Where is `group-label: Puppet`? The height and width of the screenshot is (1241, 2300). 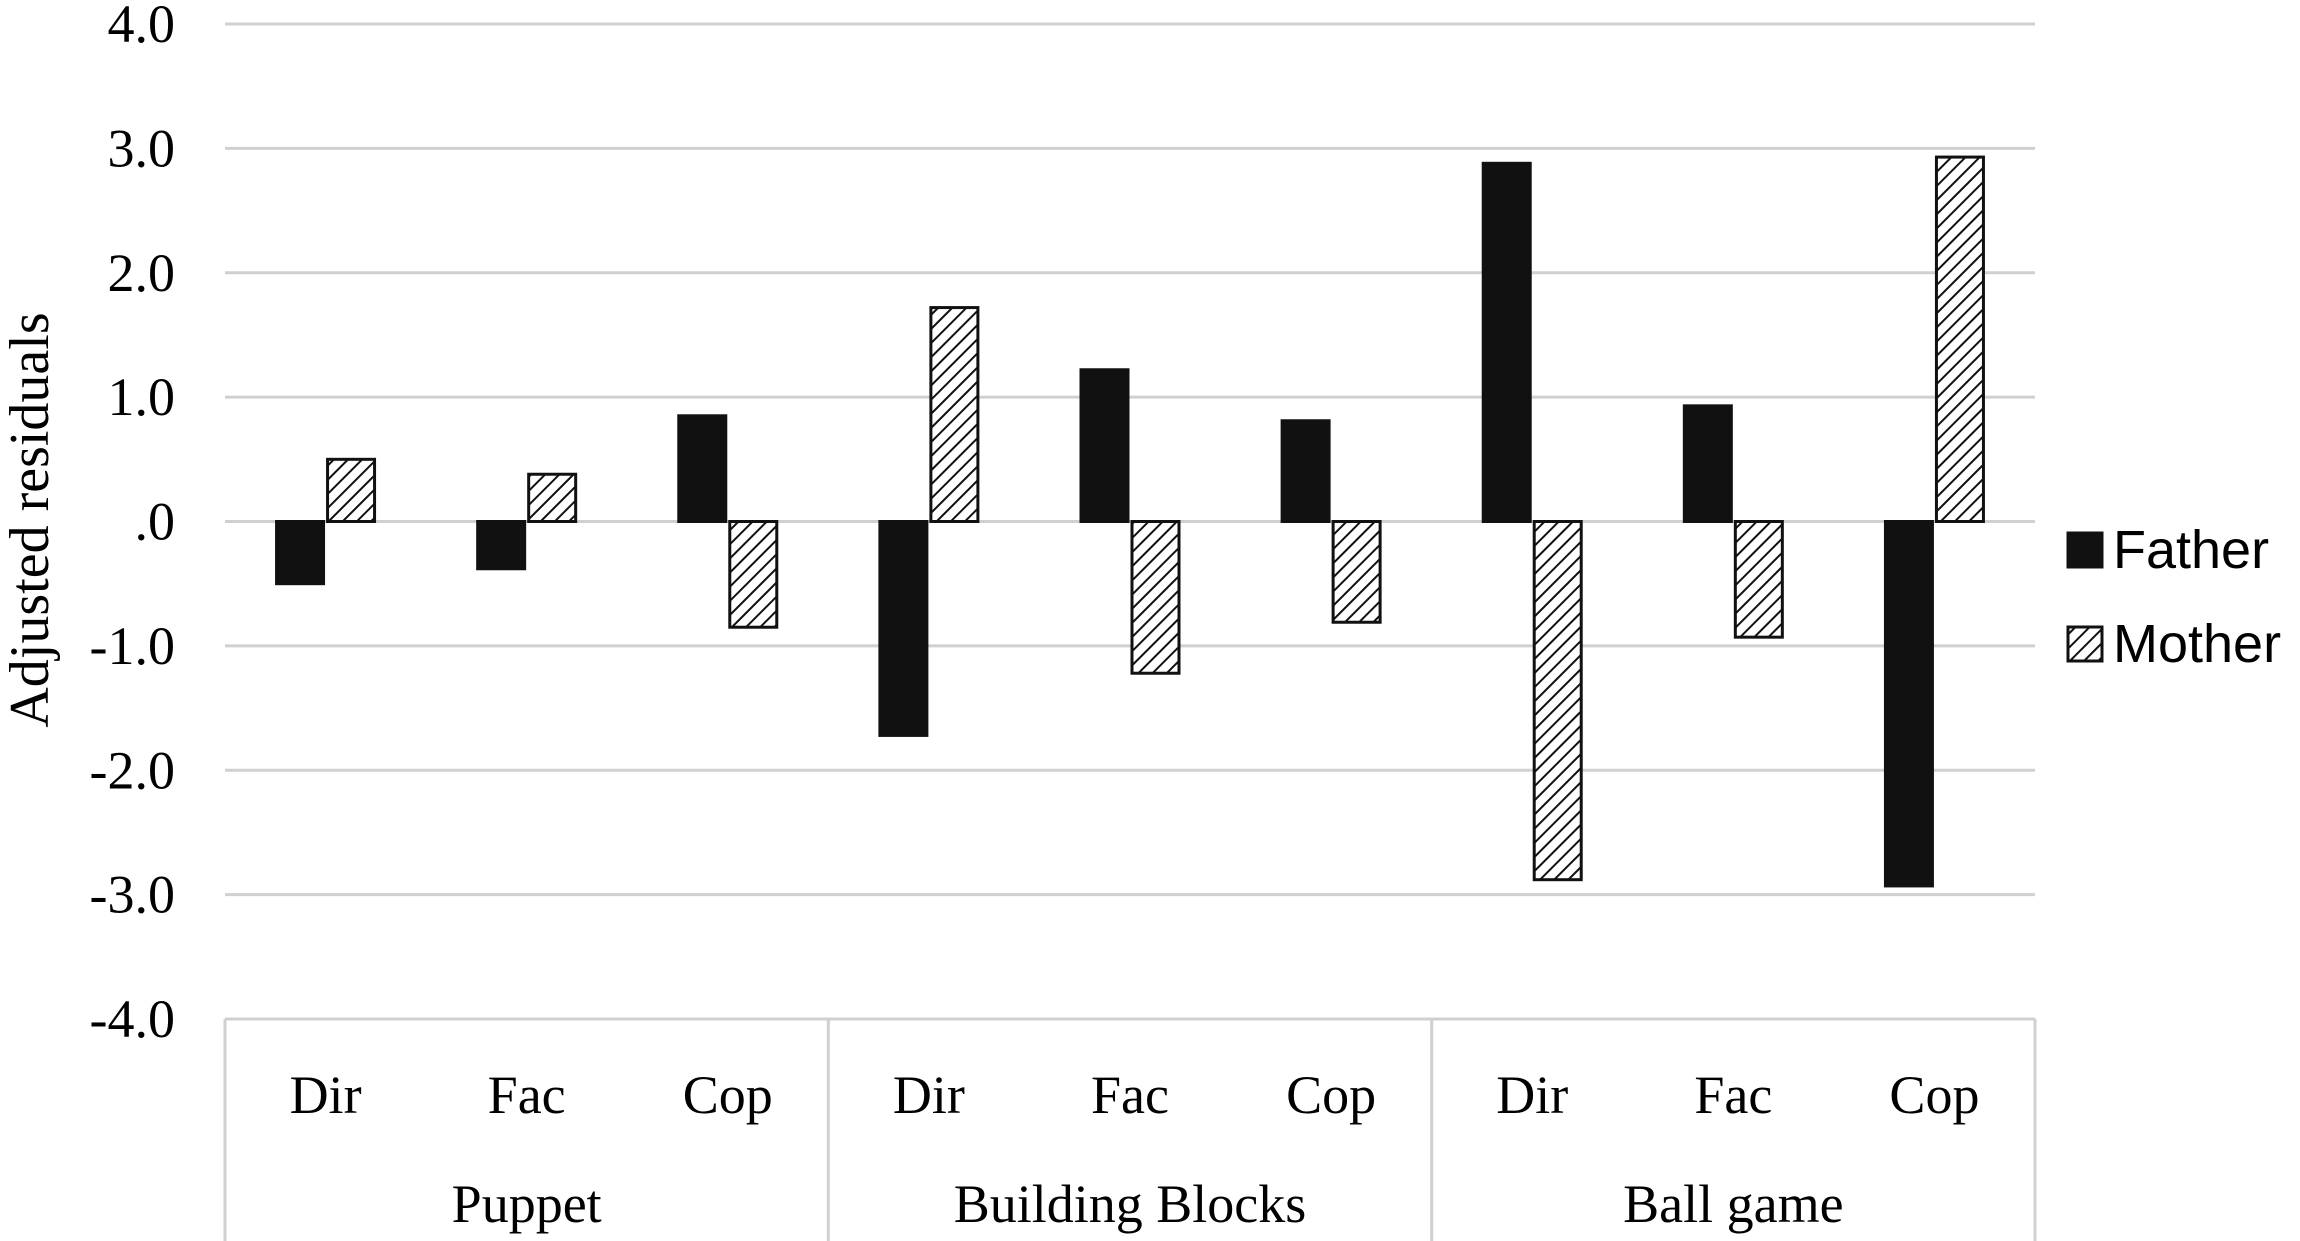 group-label: Puppet is located at coordinates (527, 1204).